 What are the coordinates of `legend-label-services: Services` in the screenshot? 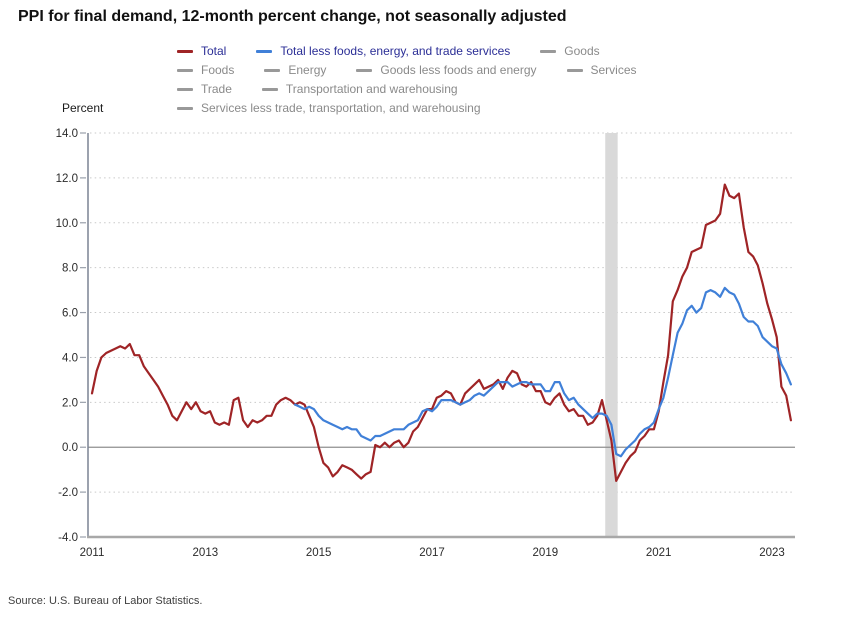 It's located at (613, 70).